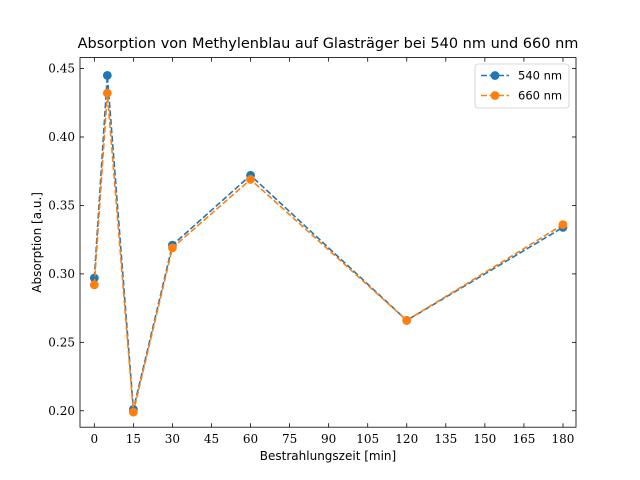  Describe the element at coordinates (61, 205) in the screenshot. I see `y-tick-label: 0.35` at that location.